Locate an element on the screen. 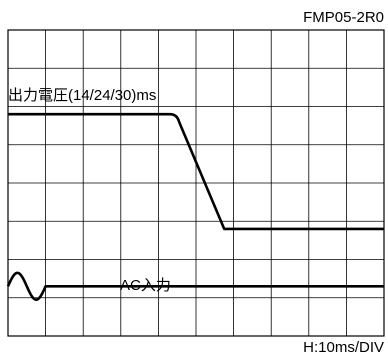 The image size is (388, 358). ac-input-trace is located at coordinates (195, 286).